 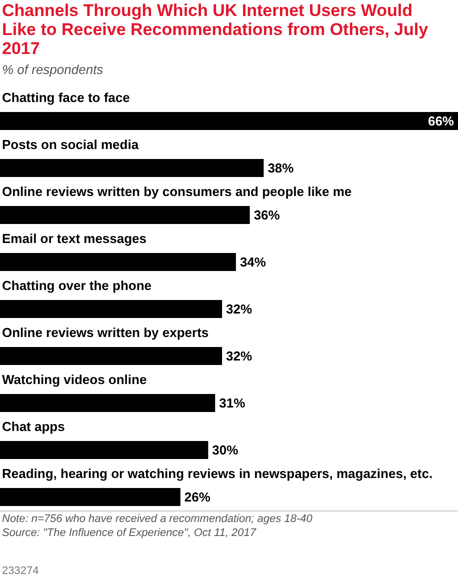 What do you see at coordinates (74, 379) in the screenshot?
I see `y-tick-label: Watching videos online` at bounding box center [74, 379].